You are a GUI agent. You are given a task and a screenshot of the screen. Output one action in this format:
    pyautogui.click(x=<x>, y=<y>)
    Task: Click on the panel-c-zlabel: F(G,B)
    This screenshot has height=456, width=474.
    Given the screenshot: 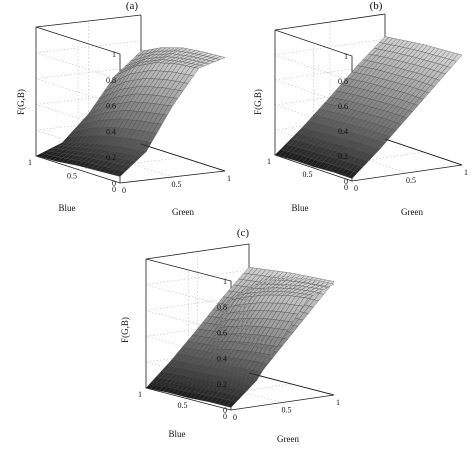 What is the action you would take?
    pyautogui.click(x=125, y=330)
    